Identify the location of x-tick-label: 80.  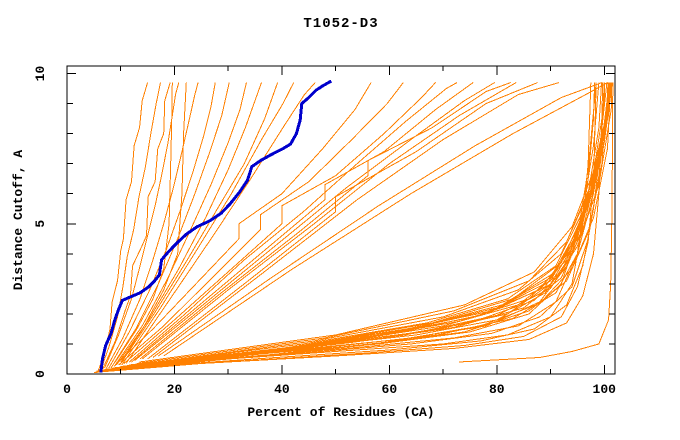
(497, 389).